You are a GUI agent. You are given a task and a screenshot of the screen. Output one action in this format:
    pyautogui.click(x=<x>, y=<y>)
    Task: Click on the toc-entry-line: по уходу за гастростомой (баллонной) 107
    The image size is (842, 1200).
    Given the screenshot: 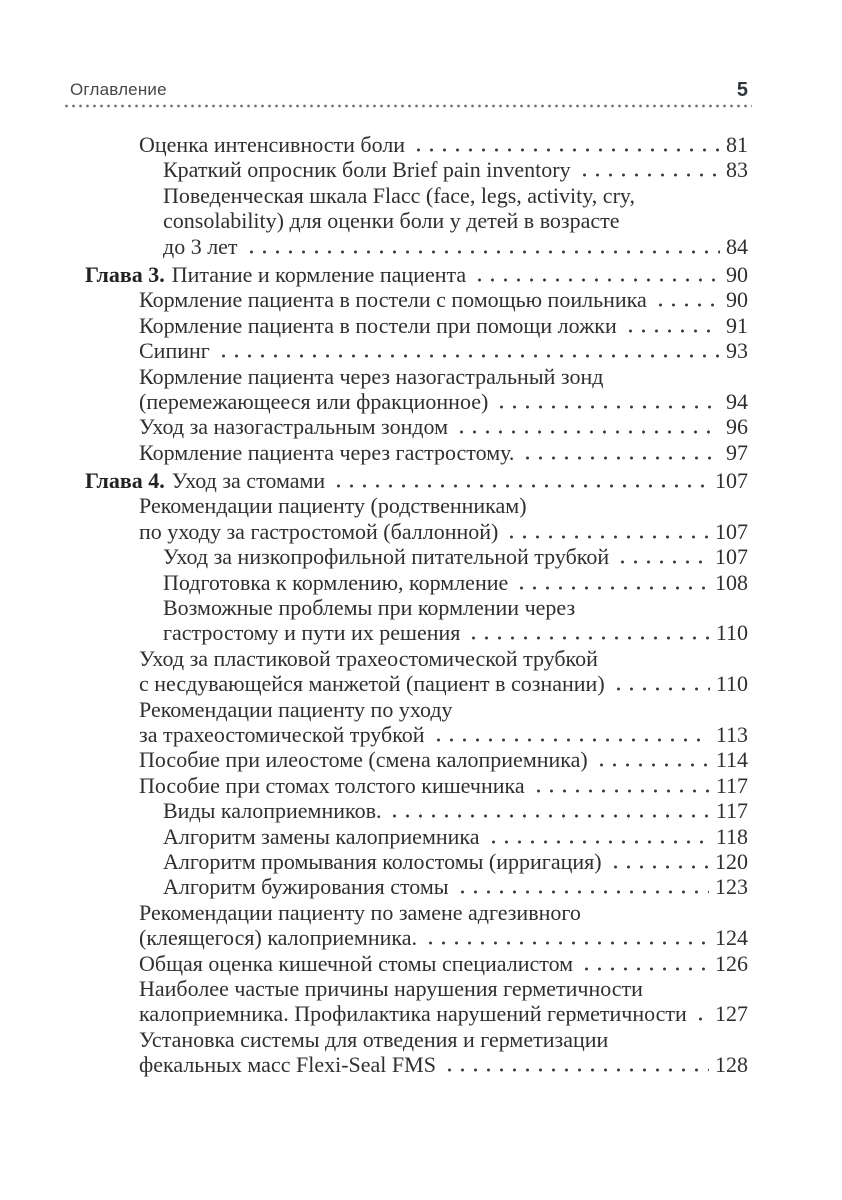 What is the action you would take?
    pyautogui.click(x=416, y=531)
    